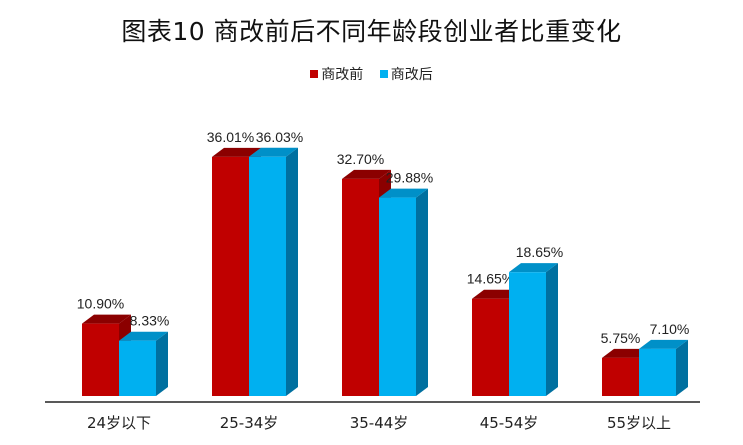 The width and height of the screenshot is (743, 445). Describe the element at coordinates (621, 338) in the screenshot. I see `data-label: 5.75%` at that location.